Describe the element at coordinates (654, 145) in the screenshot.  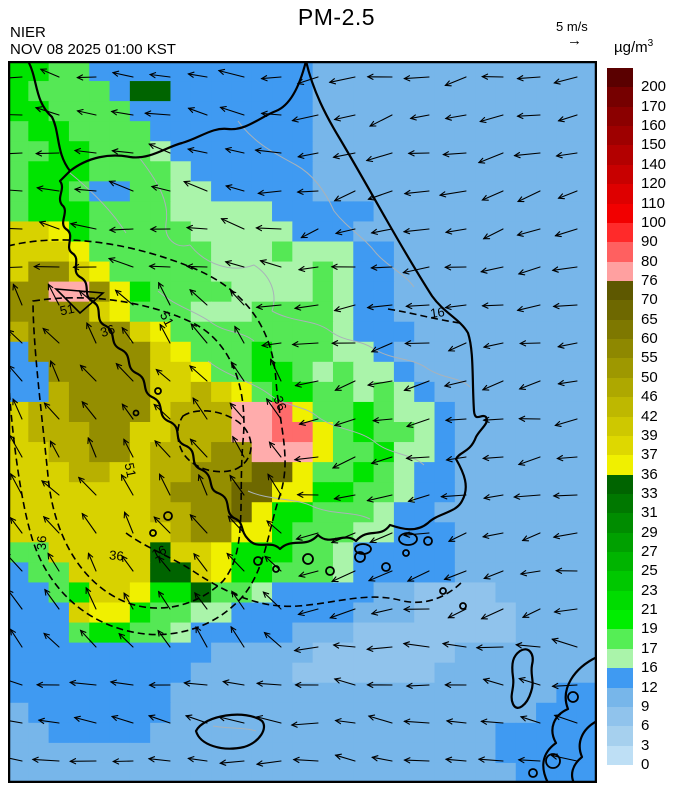
I see `colorbar-tick-label: 150` at that location.